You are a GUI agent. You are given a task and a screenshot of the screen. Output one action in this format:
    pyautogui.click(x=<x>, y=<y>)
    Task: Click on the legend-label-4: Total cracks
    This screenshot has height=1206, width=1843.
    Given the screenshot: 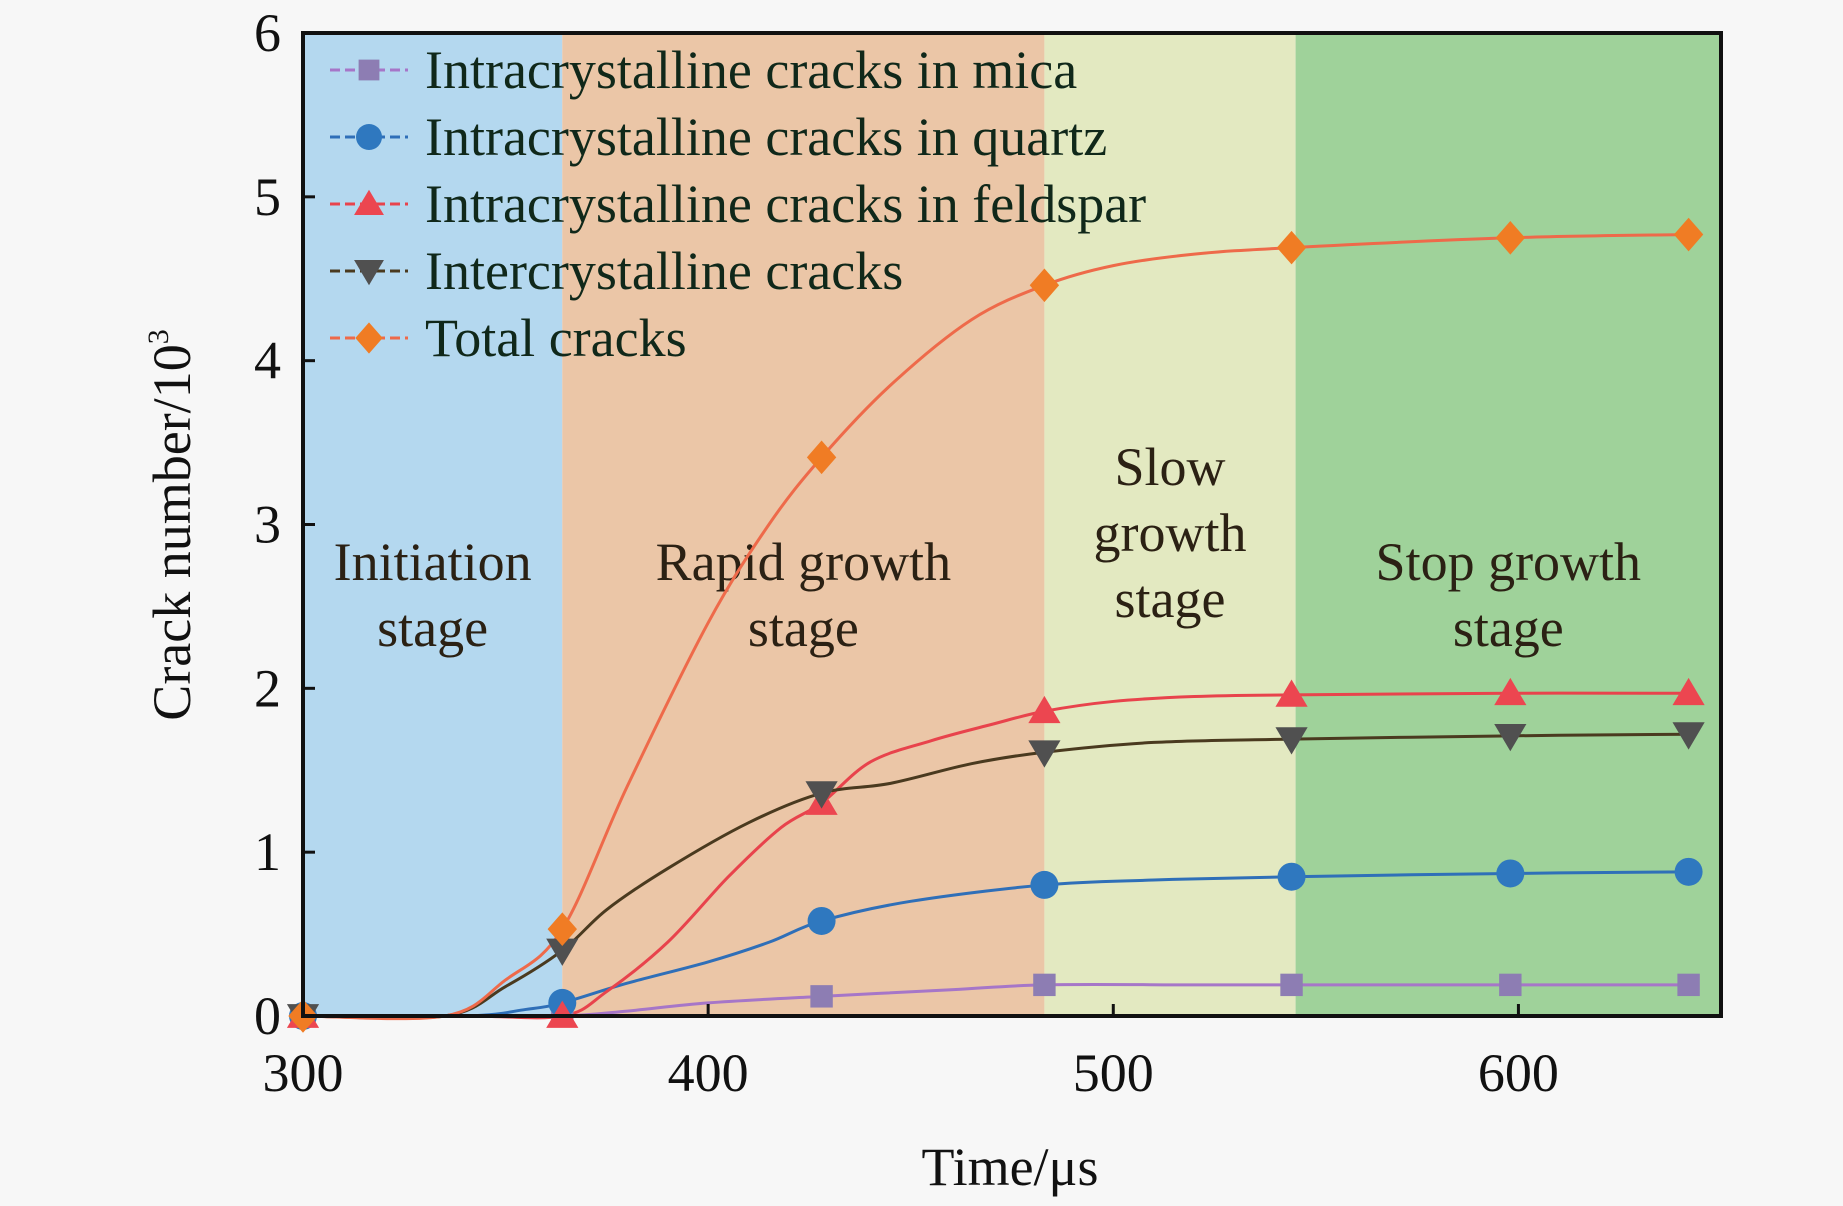 What is the action you would take?
    pyautogui.click(x=556, y=338)
    